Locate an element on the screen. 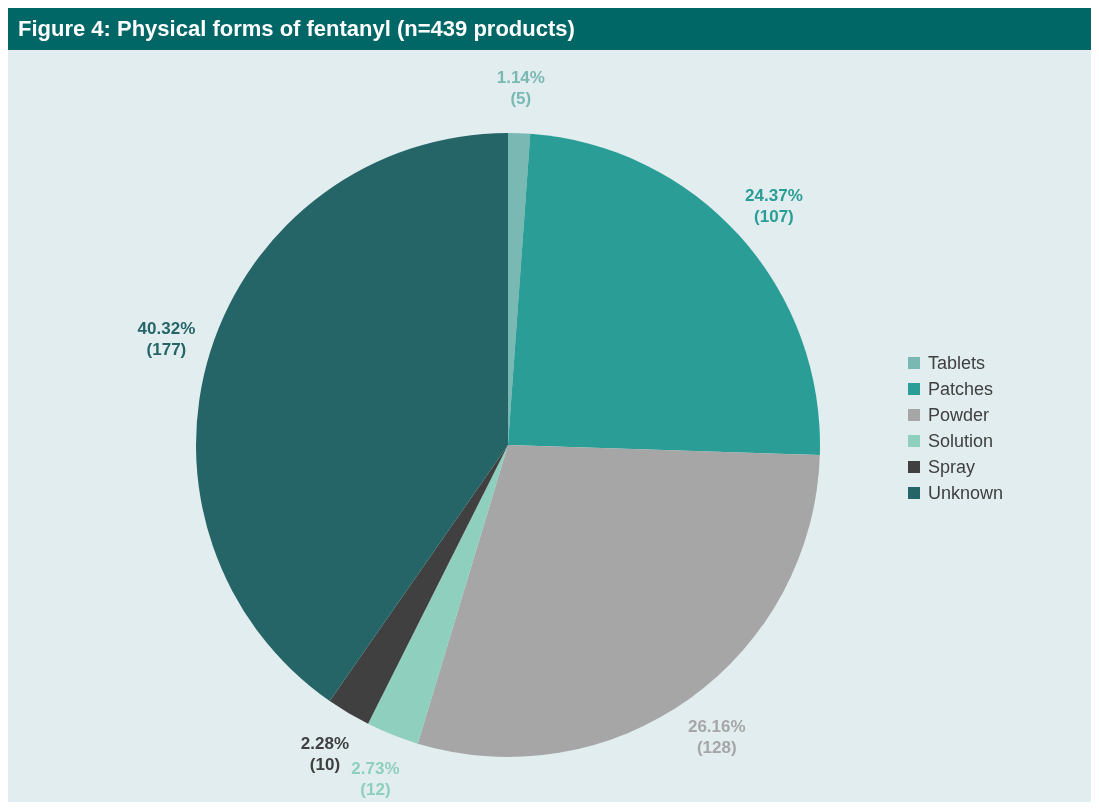 This screenshot has width=1099, height=811. data-label: 2.73% (12) is located at coordinates (375, 778).